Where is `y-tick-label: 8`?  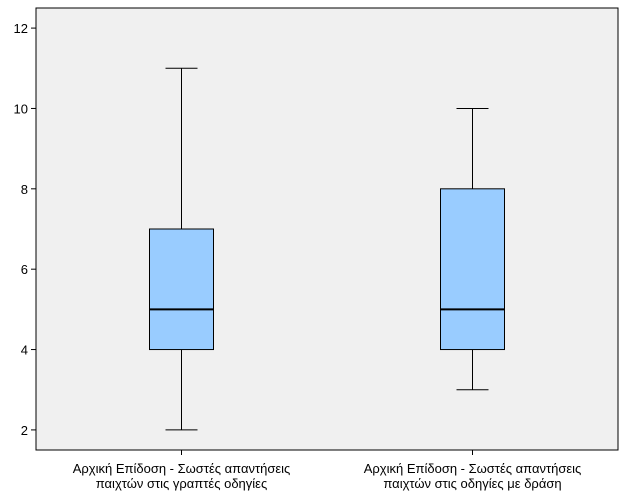
y-tick-label: 8 is located at coordinates (24, 189).